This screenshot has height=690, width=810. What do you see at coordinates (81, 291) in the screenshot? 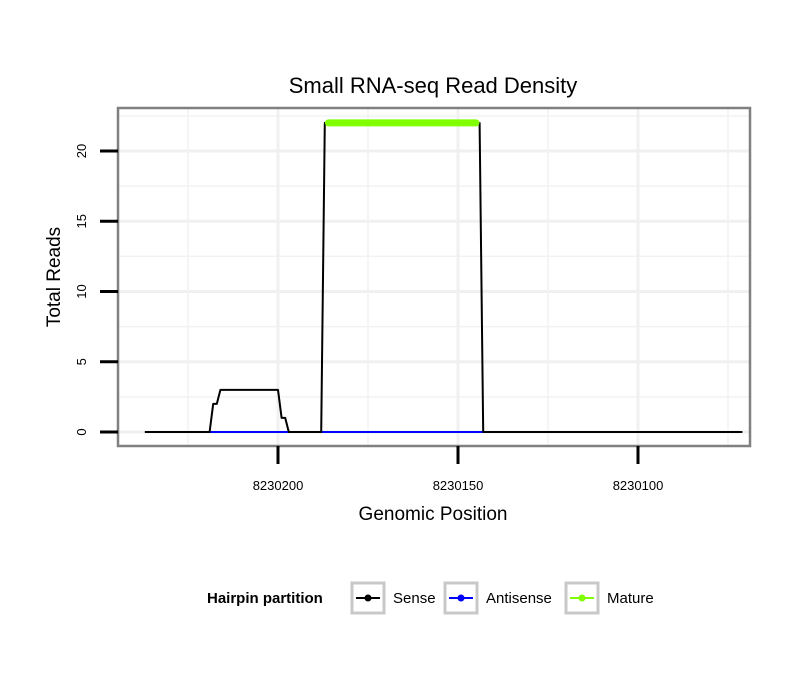
I see `y-tick-label: 10` at bounding box center [81, 291].